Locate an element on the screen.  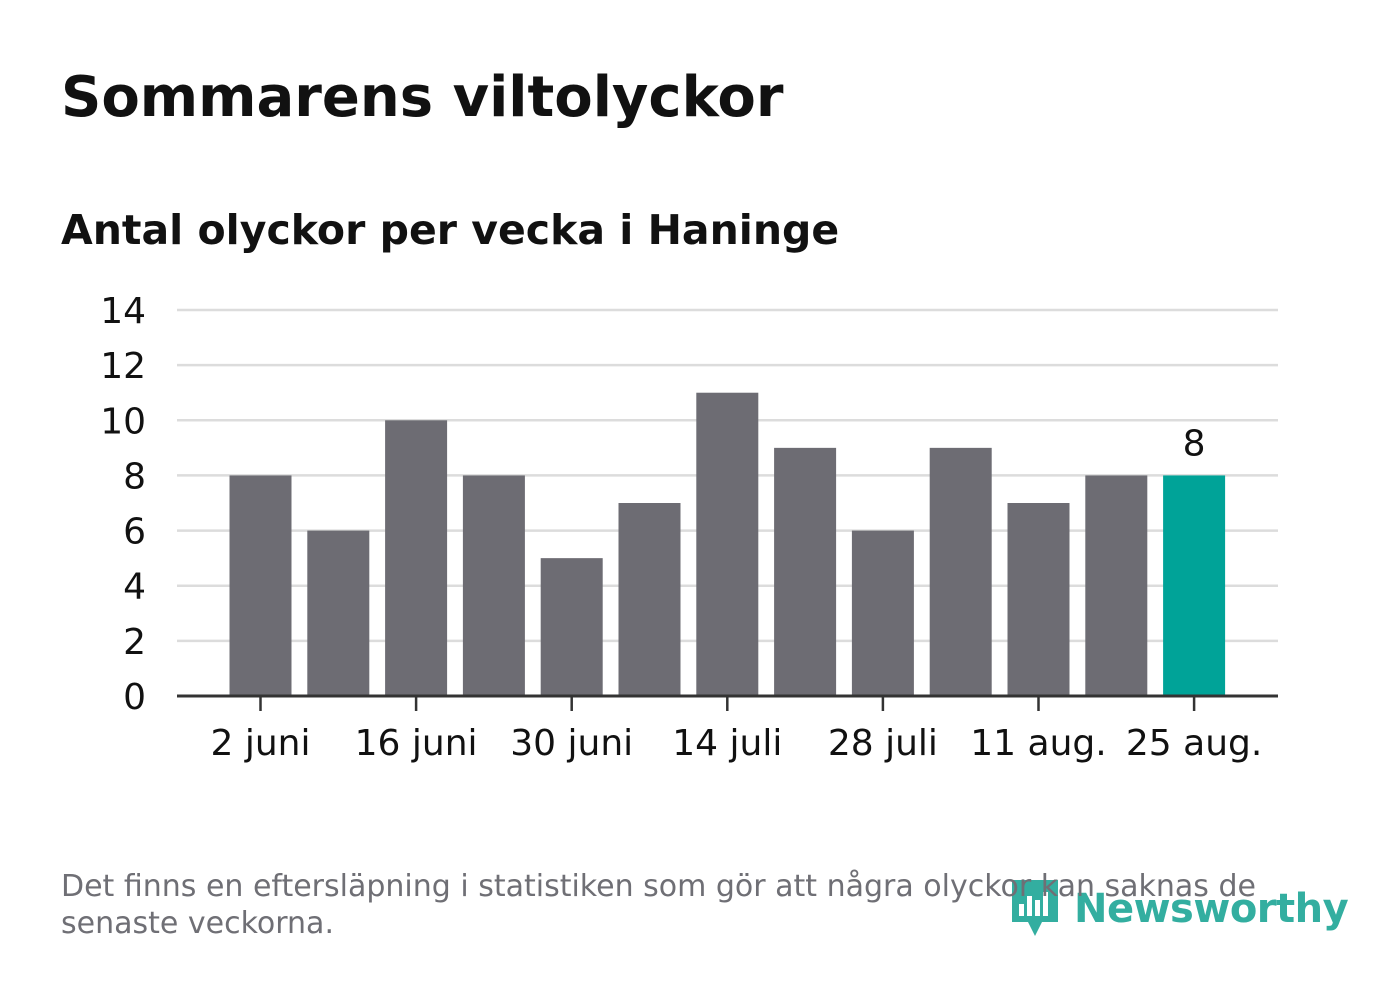
x-tick-label: 16 juni is located at coordinates (416, 743).